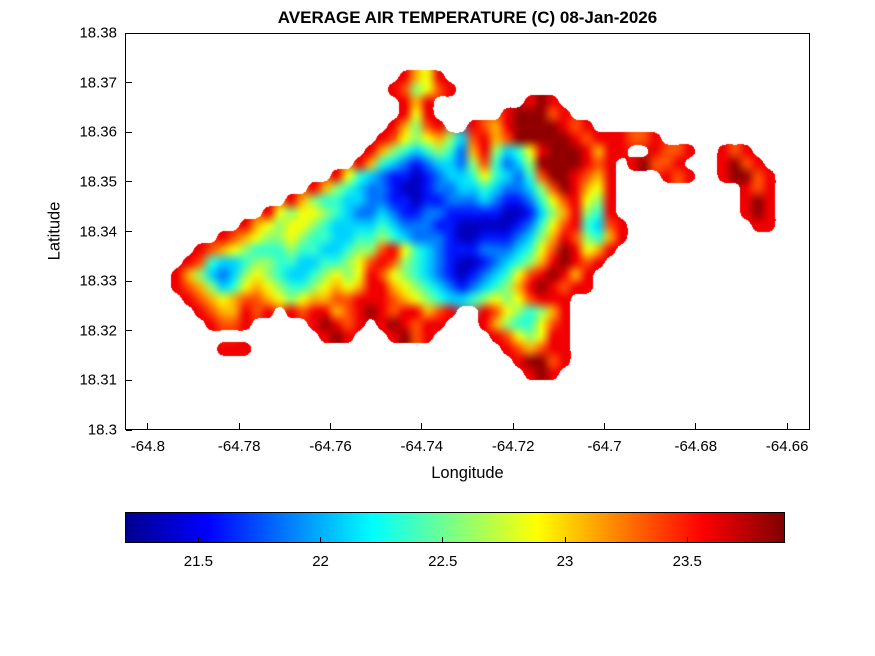 This screenshot has width=875, height=656. Describe the element at coordinates (98, 231) in the screenshot. I see `y-tick-label: 18.34` at that location.